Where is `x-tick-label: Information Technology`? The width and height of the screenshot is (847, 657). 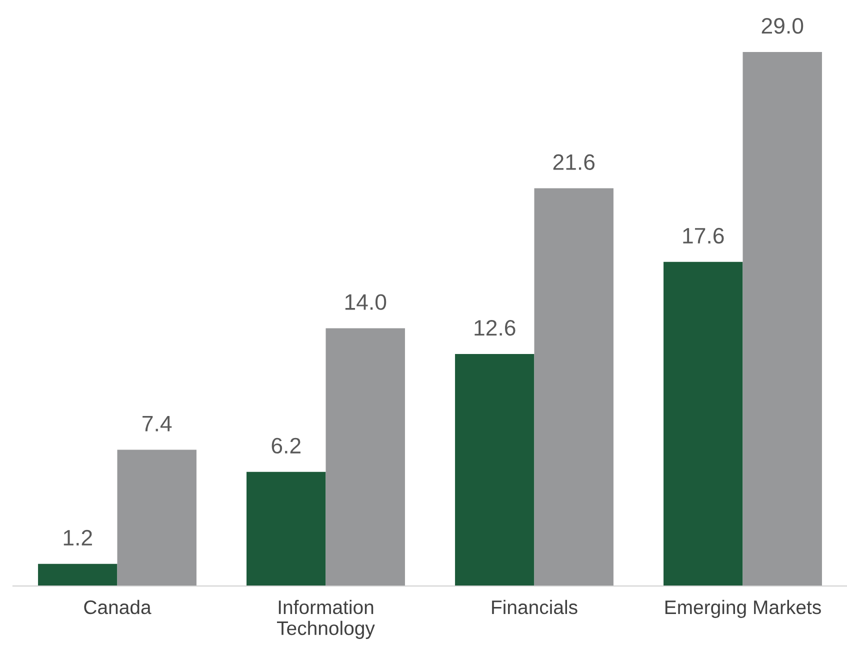 x-tick-label: Information Technology is located at coordinates (326, 619).